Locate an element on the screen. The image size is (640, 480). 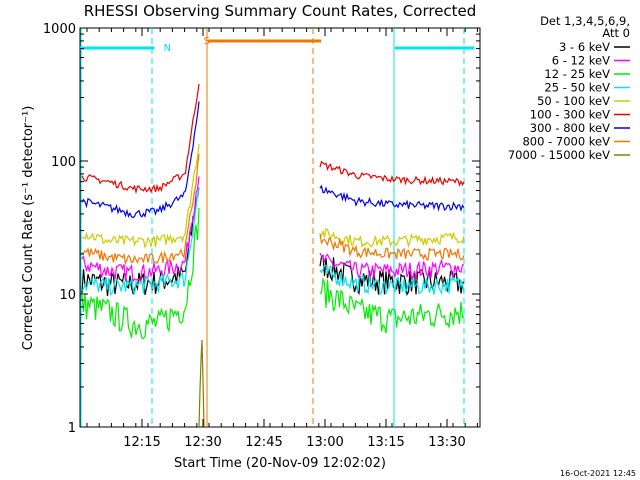
y-tick-label: 10 is located at coordinates (67, 295).